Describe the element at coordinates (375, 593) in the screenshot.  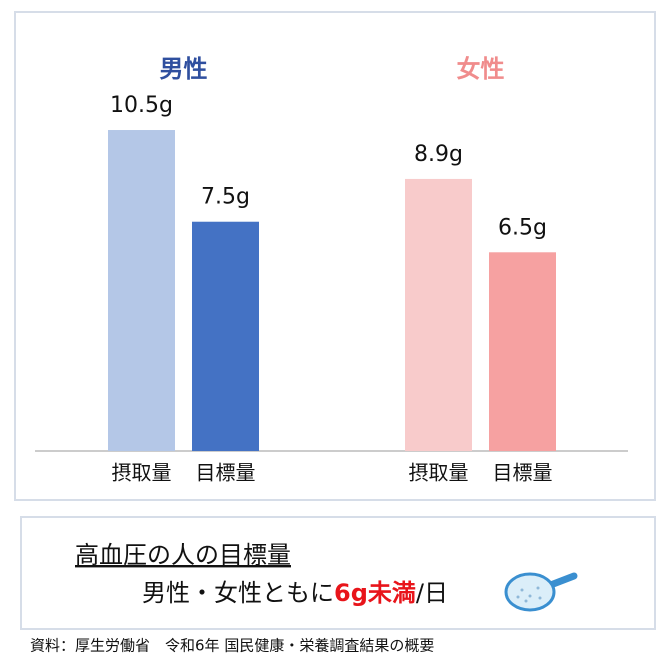
I see `note-emphasis: 6g未満` at that location.